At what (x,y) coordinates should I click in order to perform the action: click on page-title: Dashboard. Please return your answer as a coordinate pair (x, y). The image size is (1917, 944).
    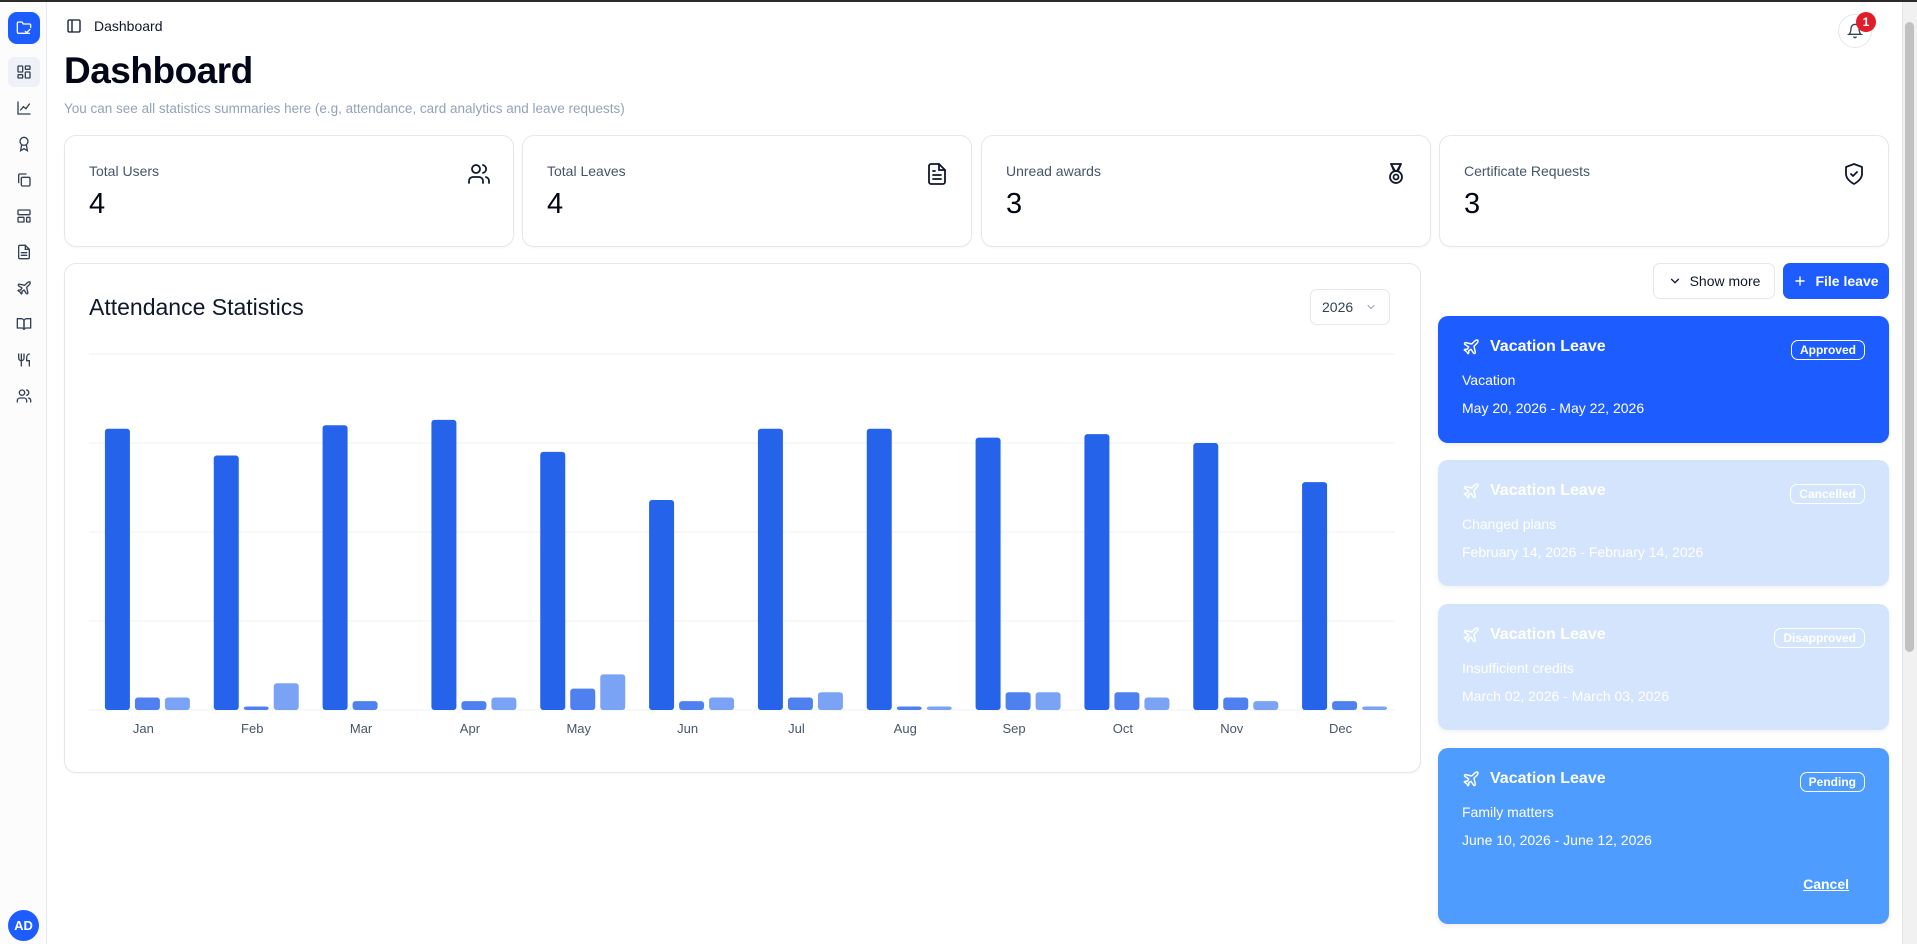
    Looking at the image, I should click on (158, 70).